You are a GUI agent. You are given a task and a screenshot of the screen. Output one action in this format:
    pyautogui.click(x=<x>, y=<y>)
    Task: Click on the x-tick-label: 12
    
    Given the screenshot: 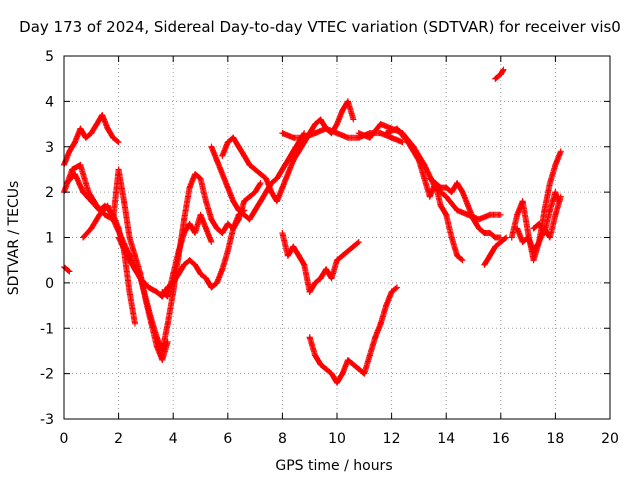 What is the action you would take?
    pyautogui.click(x=392, y=439)
    